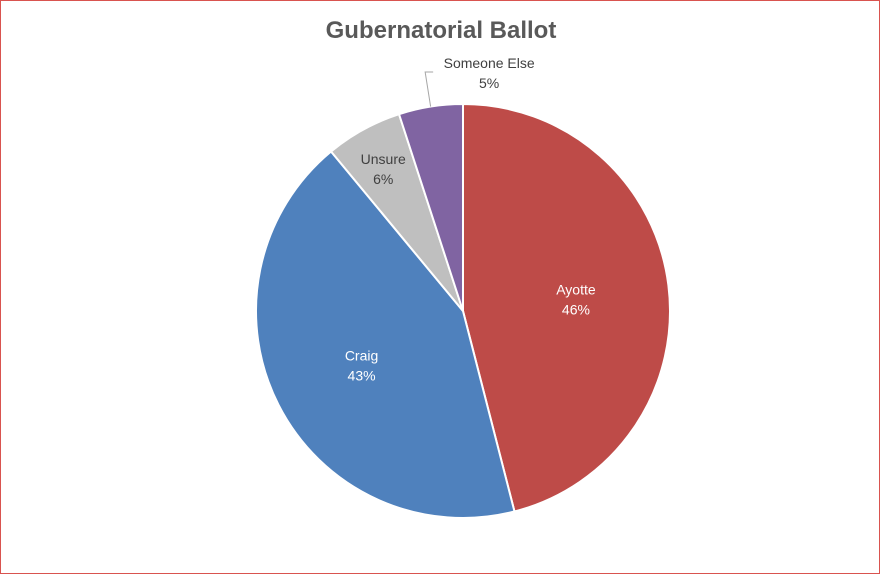 Image resolution: width=880 pixels, height=575 pixels. I want to click on data-value-ayotte: 46%, so click(576, 310).